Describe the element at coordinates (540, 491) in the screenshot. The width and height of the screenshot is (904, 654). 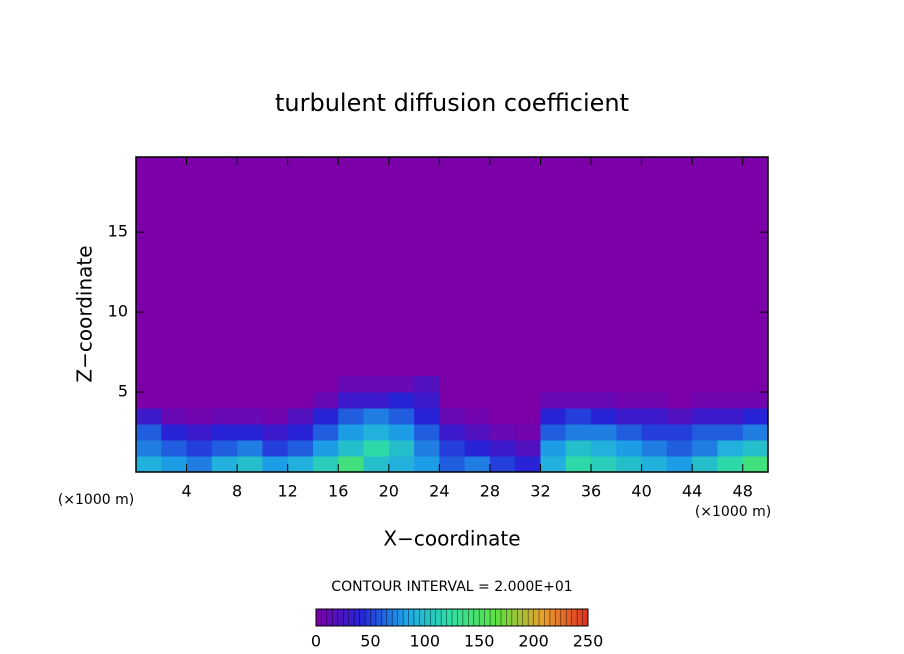
I see `x-tick-label: 32` at that location.